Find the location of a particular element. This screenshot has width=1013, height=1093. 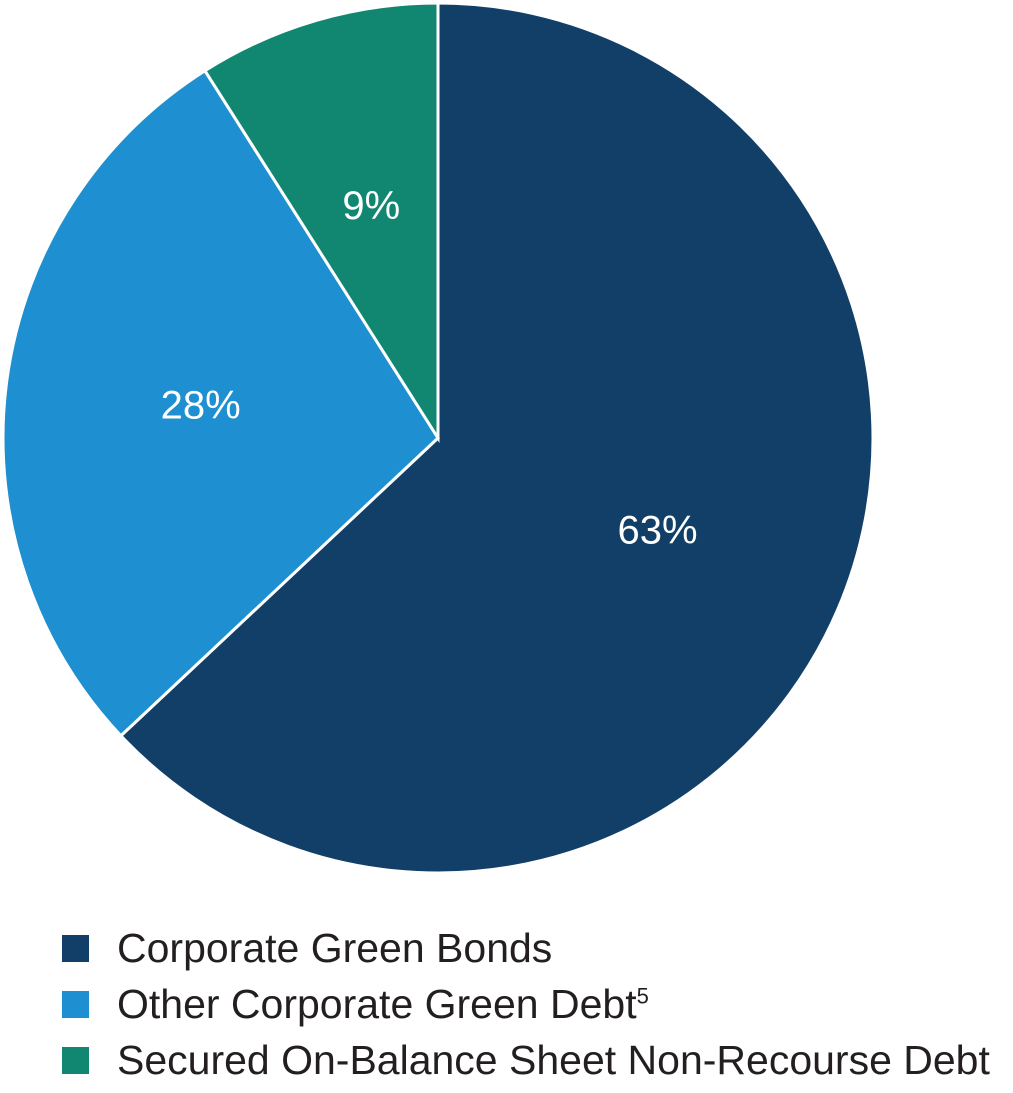

legend-label-other-corporate-green-debt: Other Corporate Green Debt5 is located at coordinates (383, 1003).